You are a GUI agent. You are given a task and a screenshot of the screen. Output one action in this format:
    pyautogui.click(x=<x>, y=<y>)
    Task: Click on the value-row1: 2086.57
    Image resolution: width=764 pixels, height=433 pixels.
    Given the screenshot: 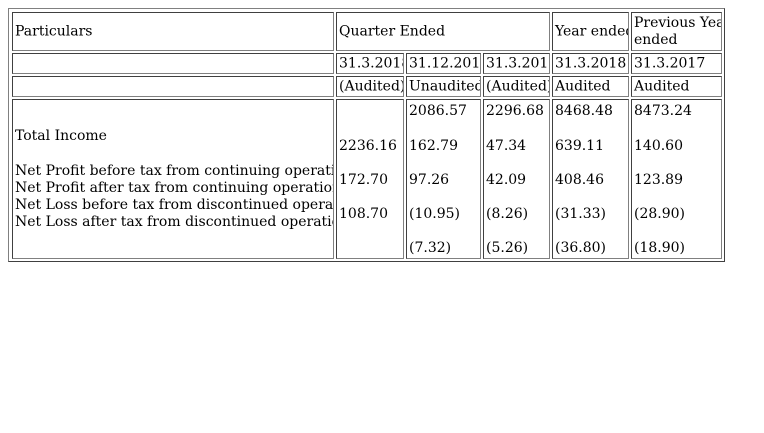 What is the action you would take?
    pyautogui.click(x=438, y=111)
    